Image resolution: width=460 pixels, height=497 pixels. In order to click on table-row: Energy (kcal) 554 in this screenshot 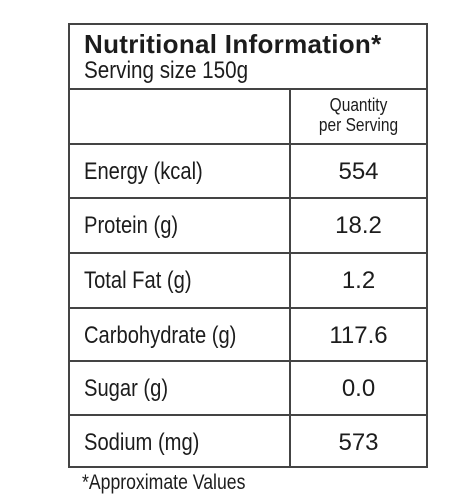, I will do `click(248, 172)`.